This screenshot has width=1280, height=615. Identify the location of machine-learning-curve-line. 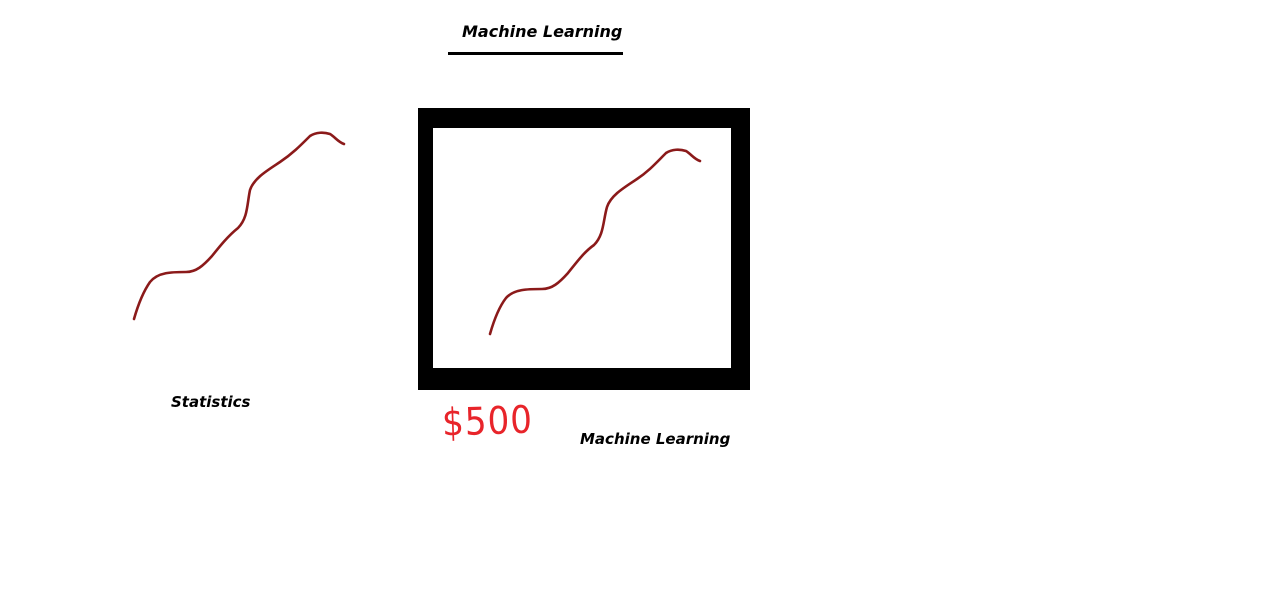
(595, 242).